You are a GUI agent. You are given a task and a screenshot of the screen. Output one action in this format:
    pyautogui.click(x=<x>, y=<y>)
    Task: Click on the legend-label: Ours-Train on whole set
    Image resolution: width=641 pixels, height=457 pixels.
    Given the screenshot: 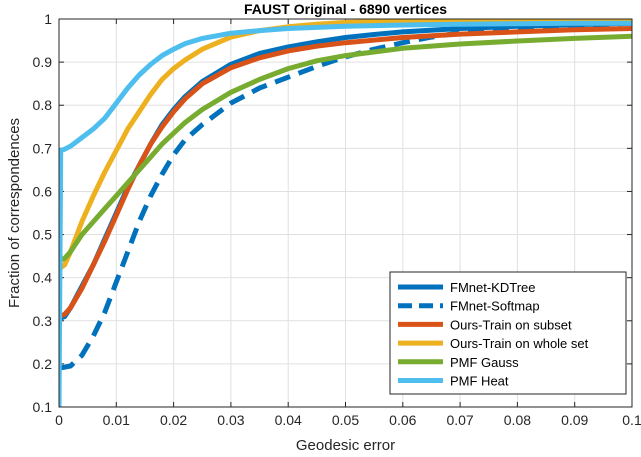 What is the action you would take?
    pyautogui.click(x=519, y=343)
    